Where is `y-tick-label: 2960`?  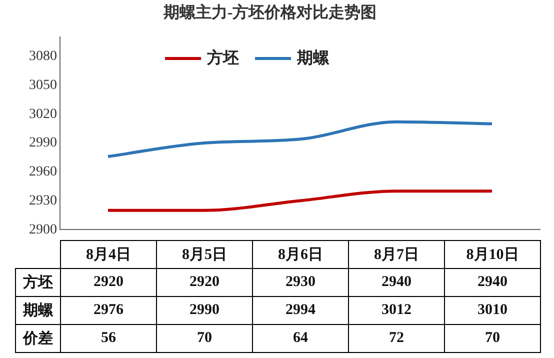 y-tick-label: 2960 is located at coordinates (43, 172).